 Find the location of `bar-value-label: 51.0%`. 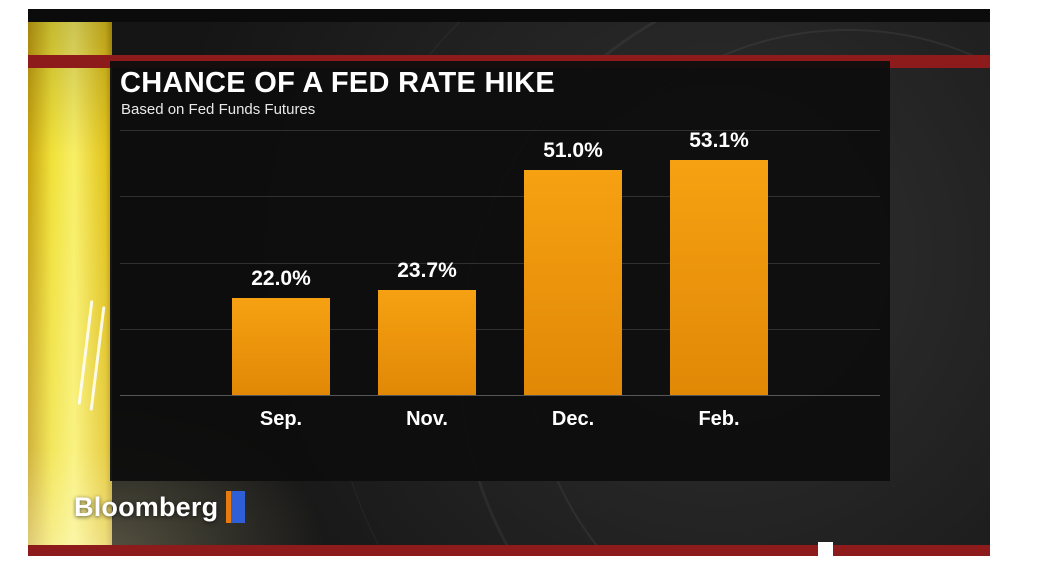

bar-value-label: 51.0% is located at coordinates (573, 150).